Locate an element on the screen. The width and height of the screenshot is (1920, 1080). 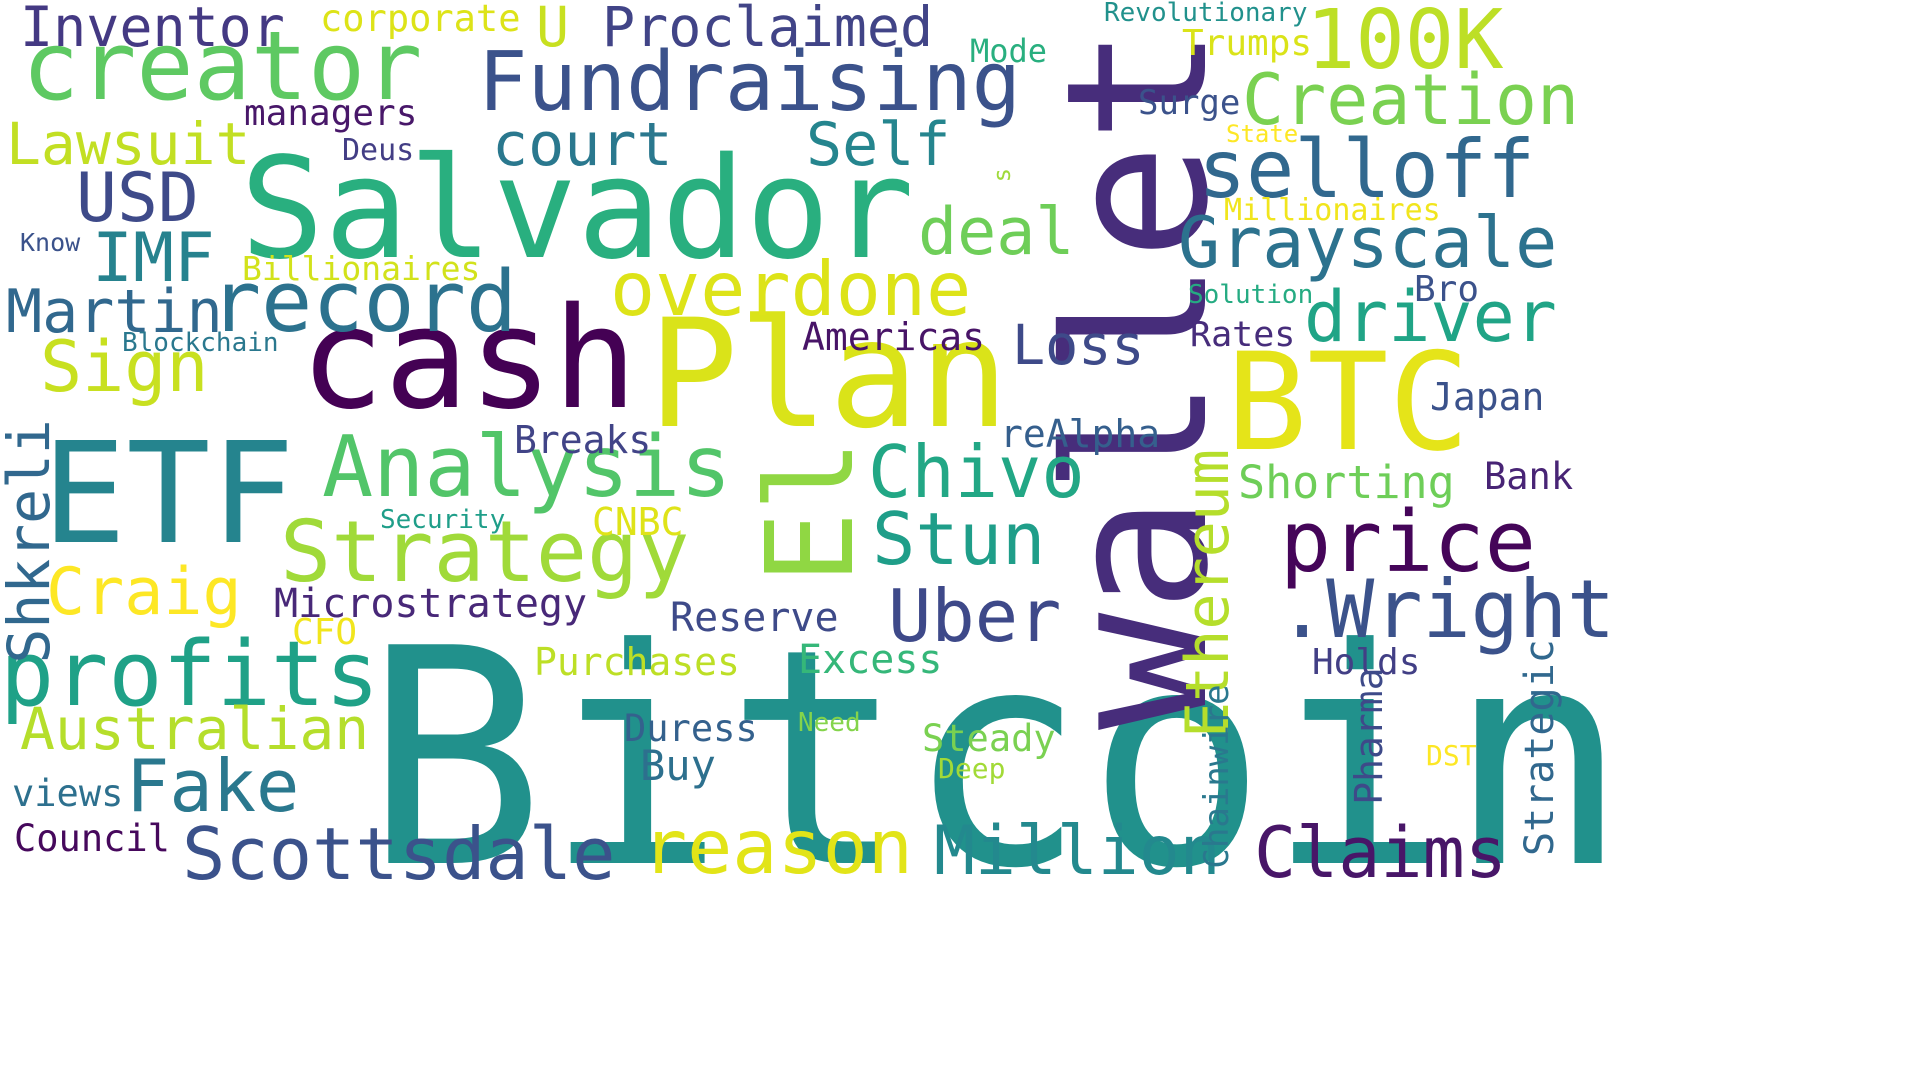
word-solution: Solution is located at coordinates (1251, 295).